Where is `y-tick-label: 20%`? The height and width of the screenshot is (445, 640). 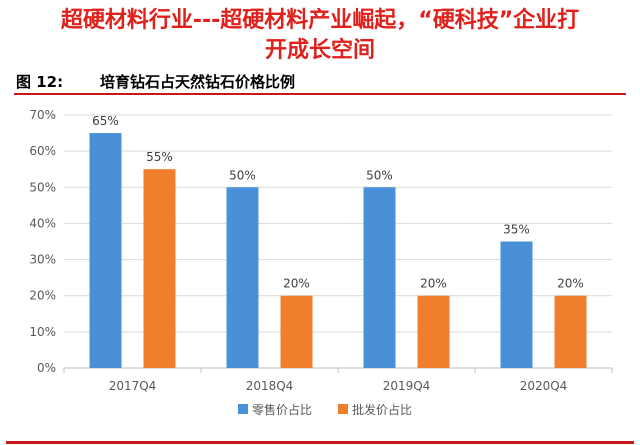 y-tick-label: 20% is located at coordinates (42, 296).